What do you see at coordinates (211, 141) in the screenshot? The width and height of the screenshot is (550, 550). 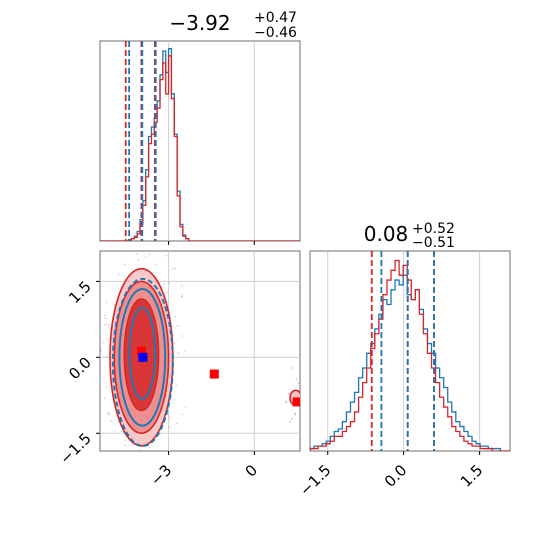 I see `marginal-x-grid` at bounding box center [211, 141].